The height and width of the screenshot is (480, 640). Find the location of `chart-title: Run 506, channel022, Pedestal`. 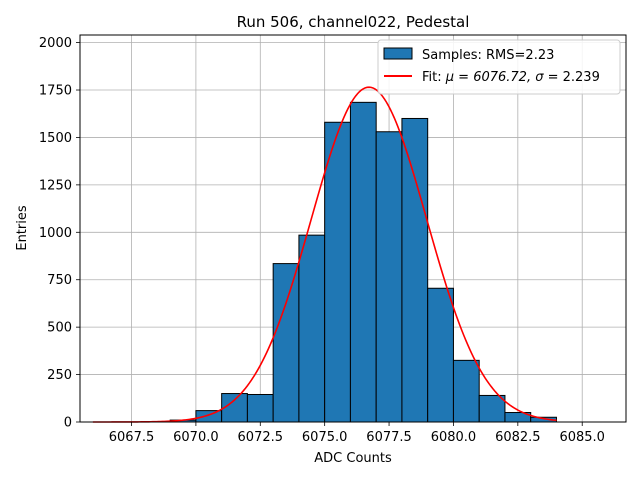

chart-title: Run 506, channel022, Pedestal is located at coordinates (353, 22).